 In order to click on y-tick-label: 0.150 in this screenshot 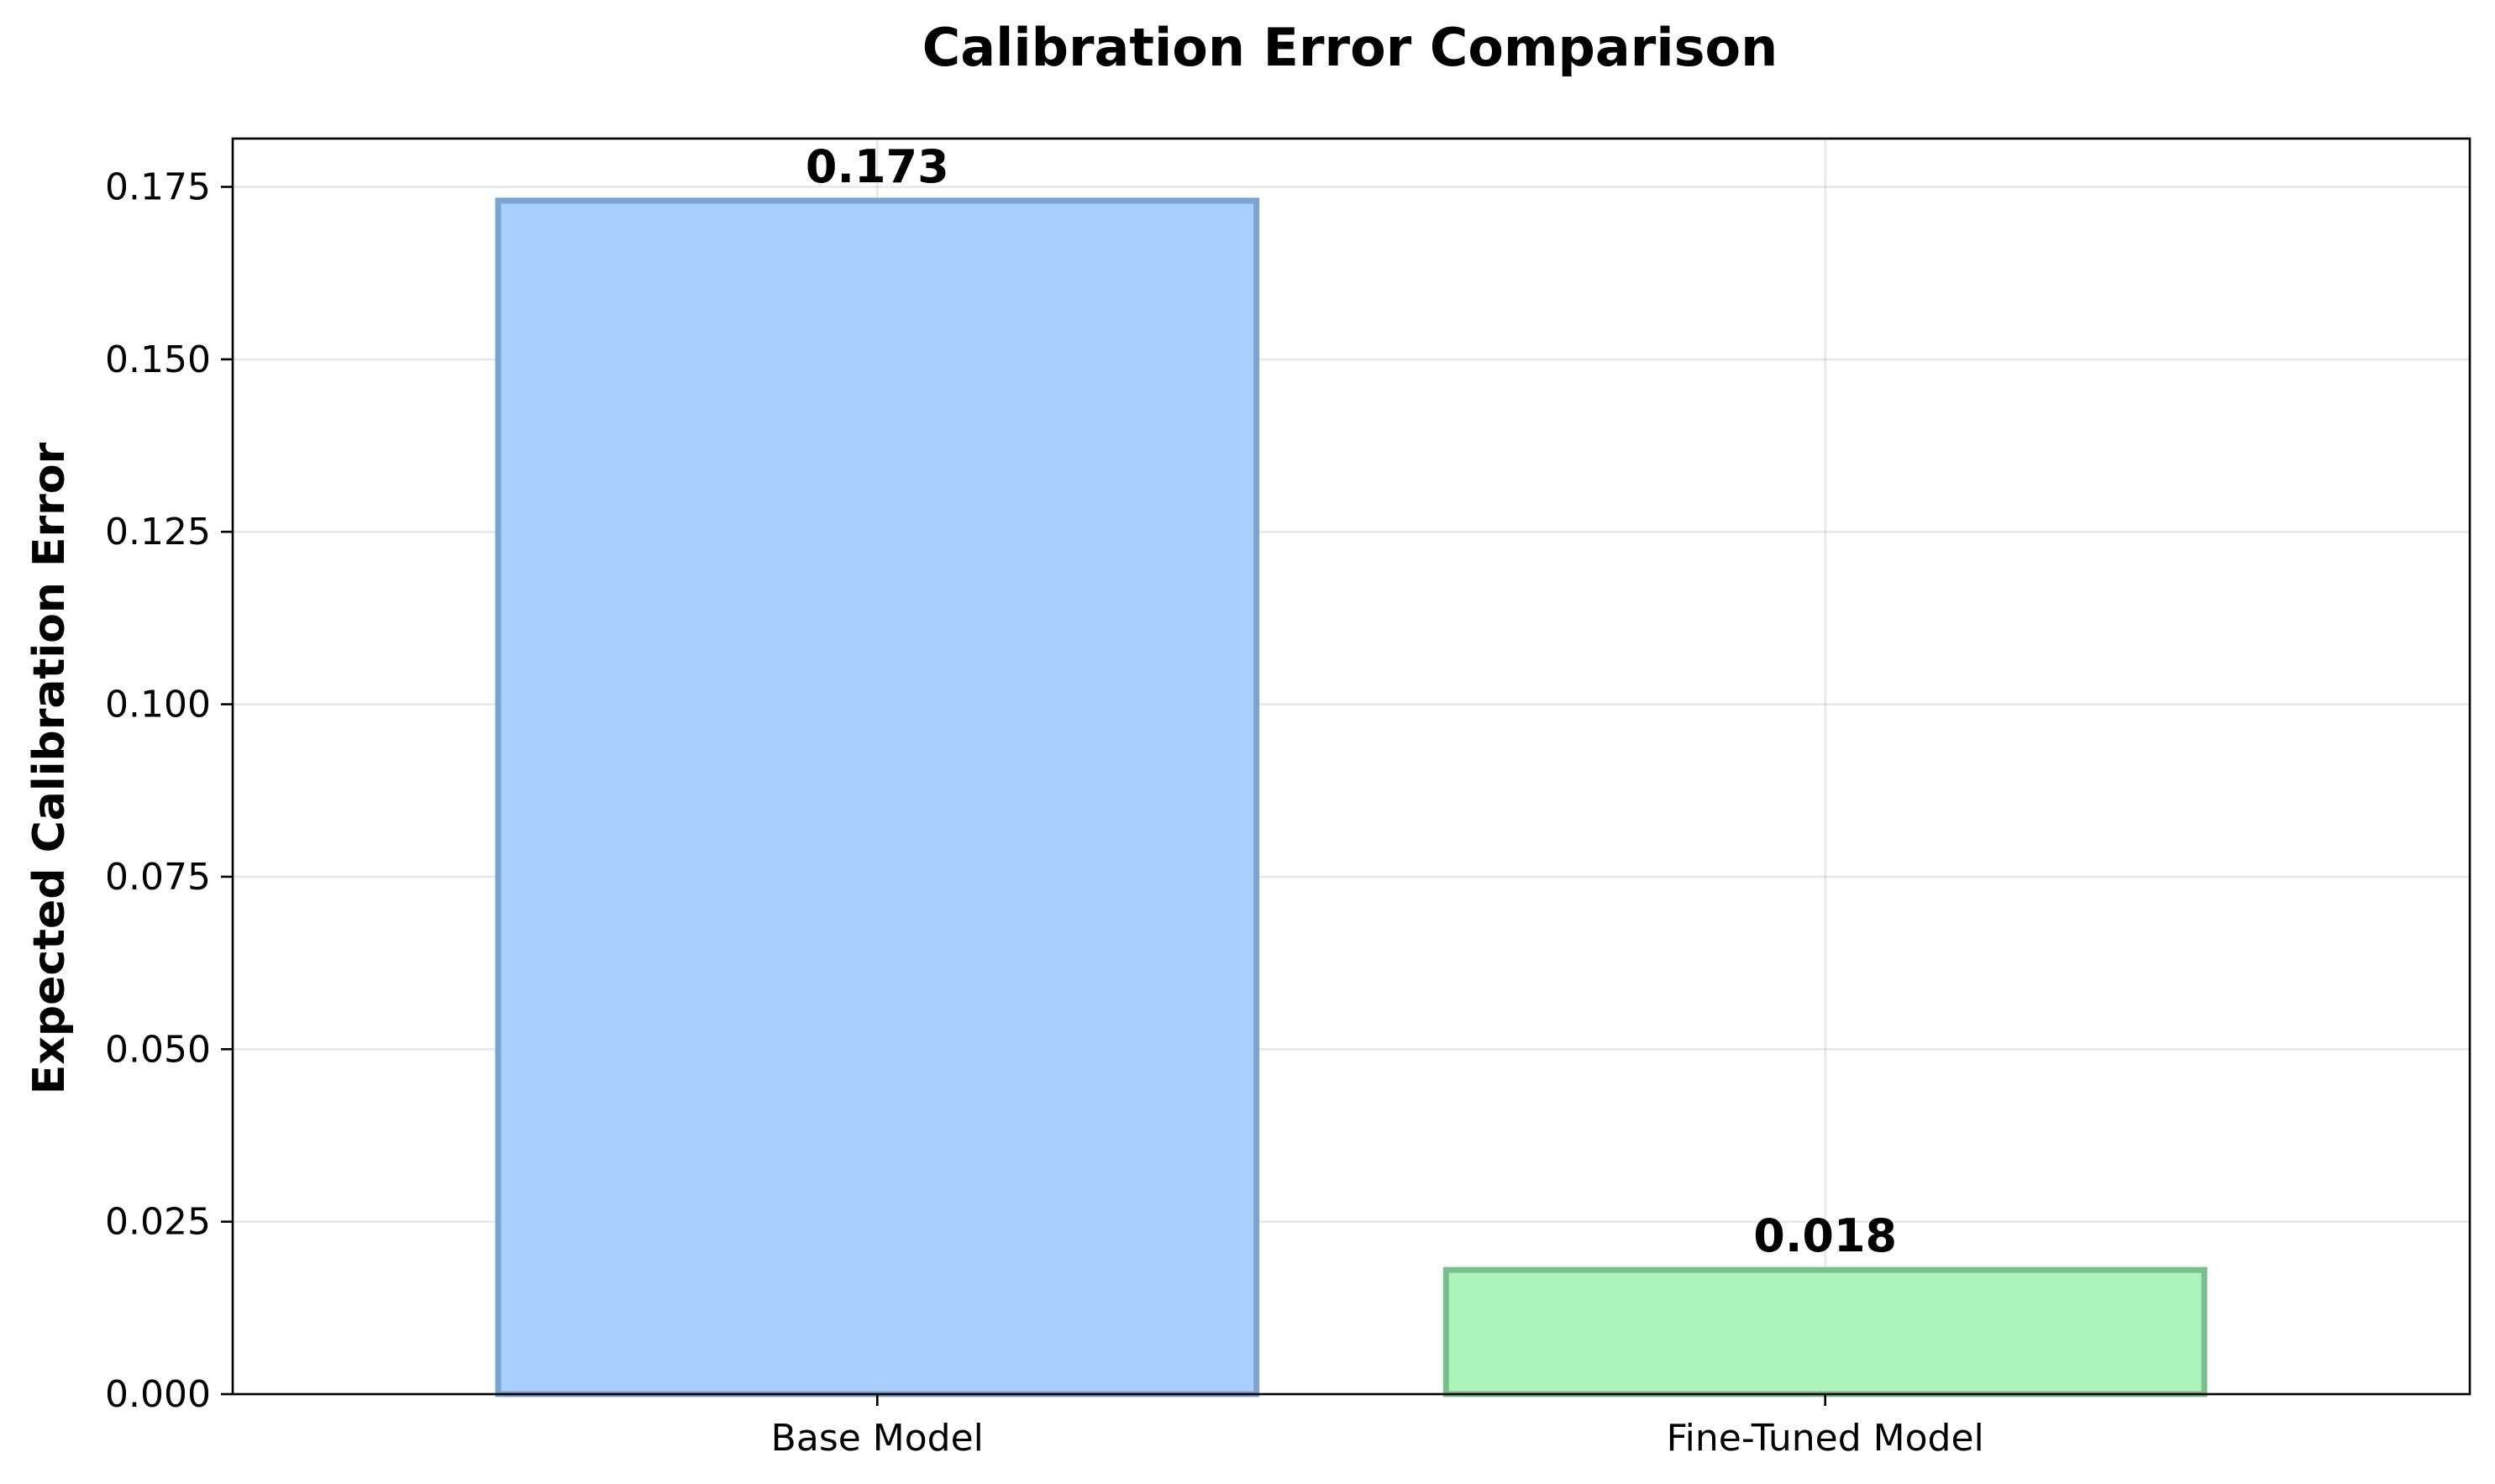, I will do `click(158, 360)`.